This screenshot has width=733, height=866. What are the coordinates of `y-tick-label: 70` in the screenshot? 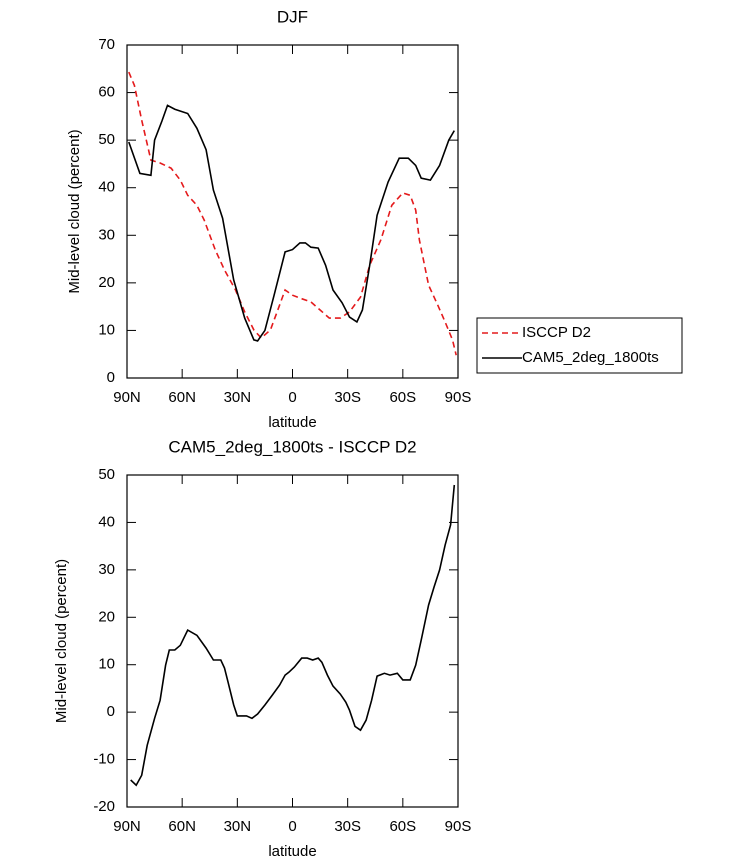 It's located at (106, 44).